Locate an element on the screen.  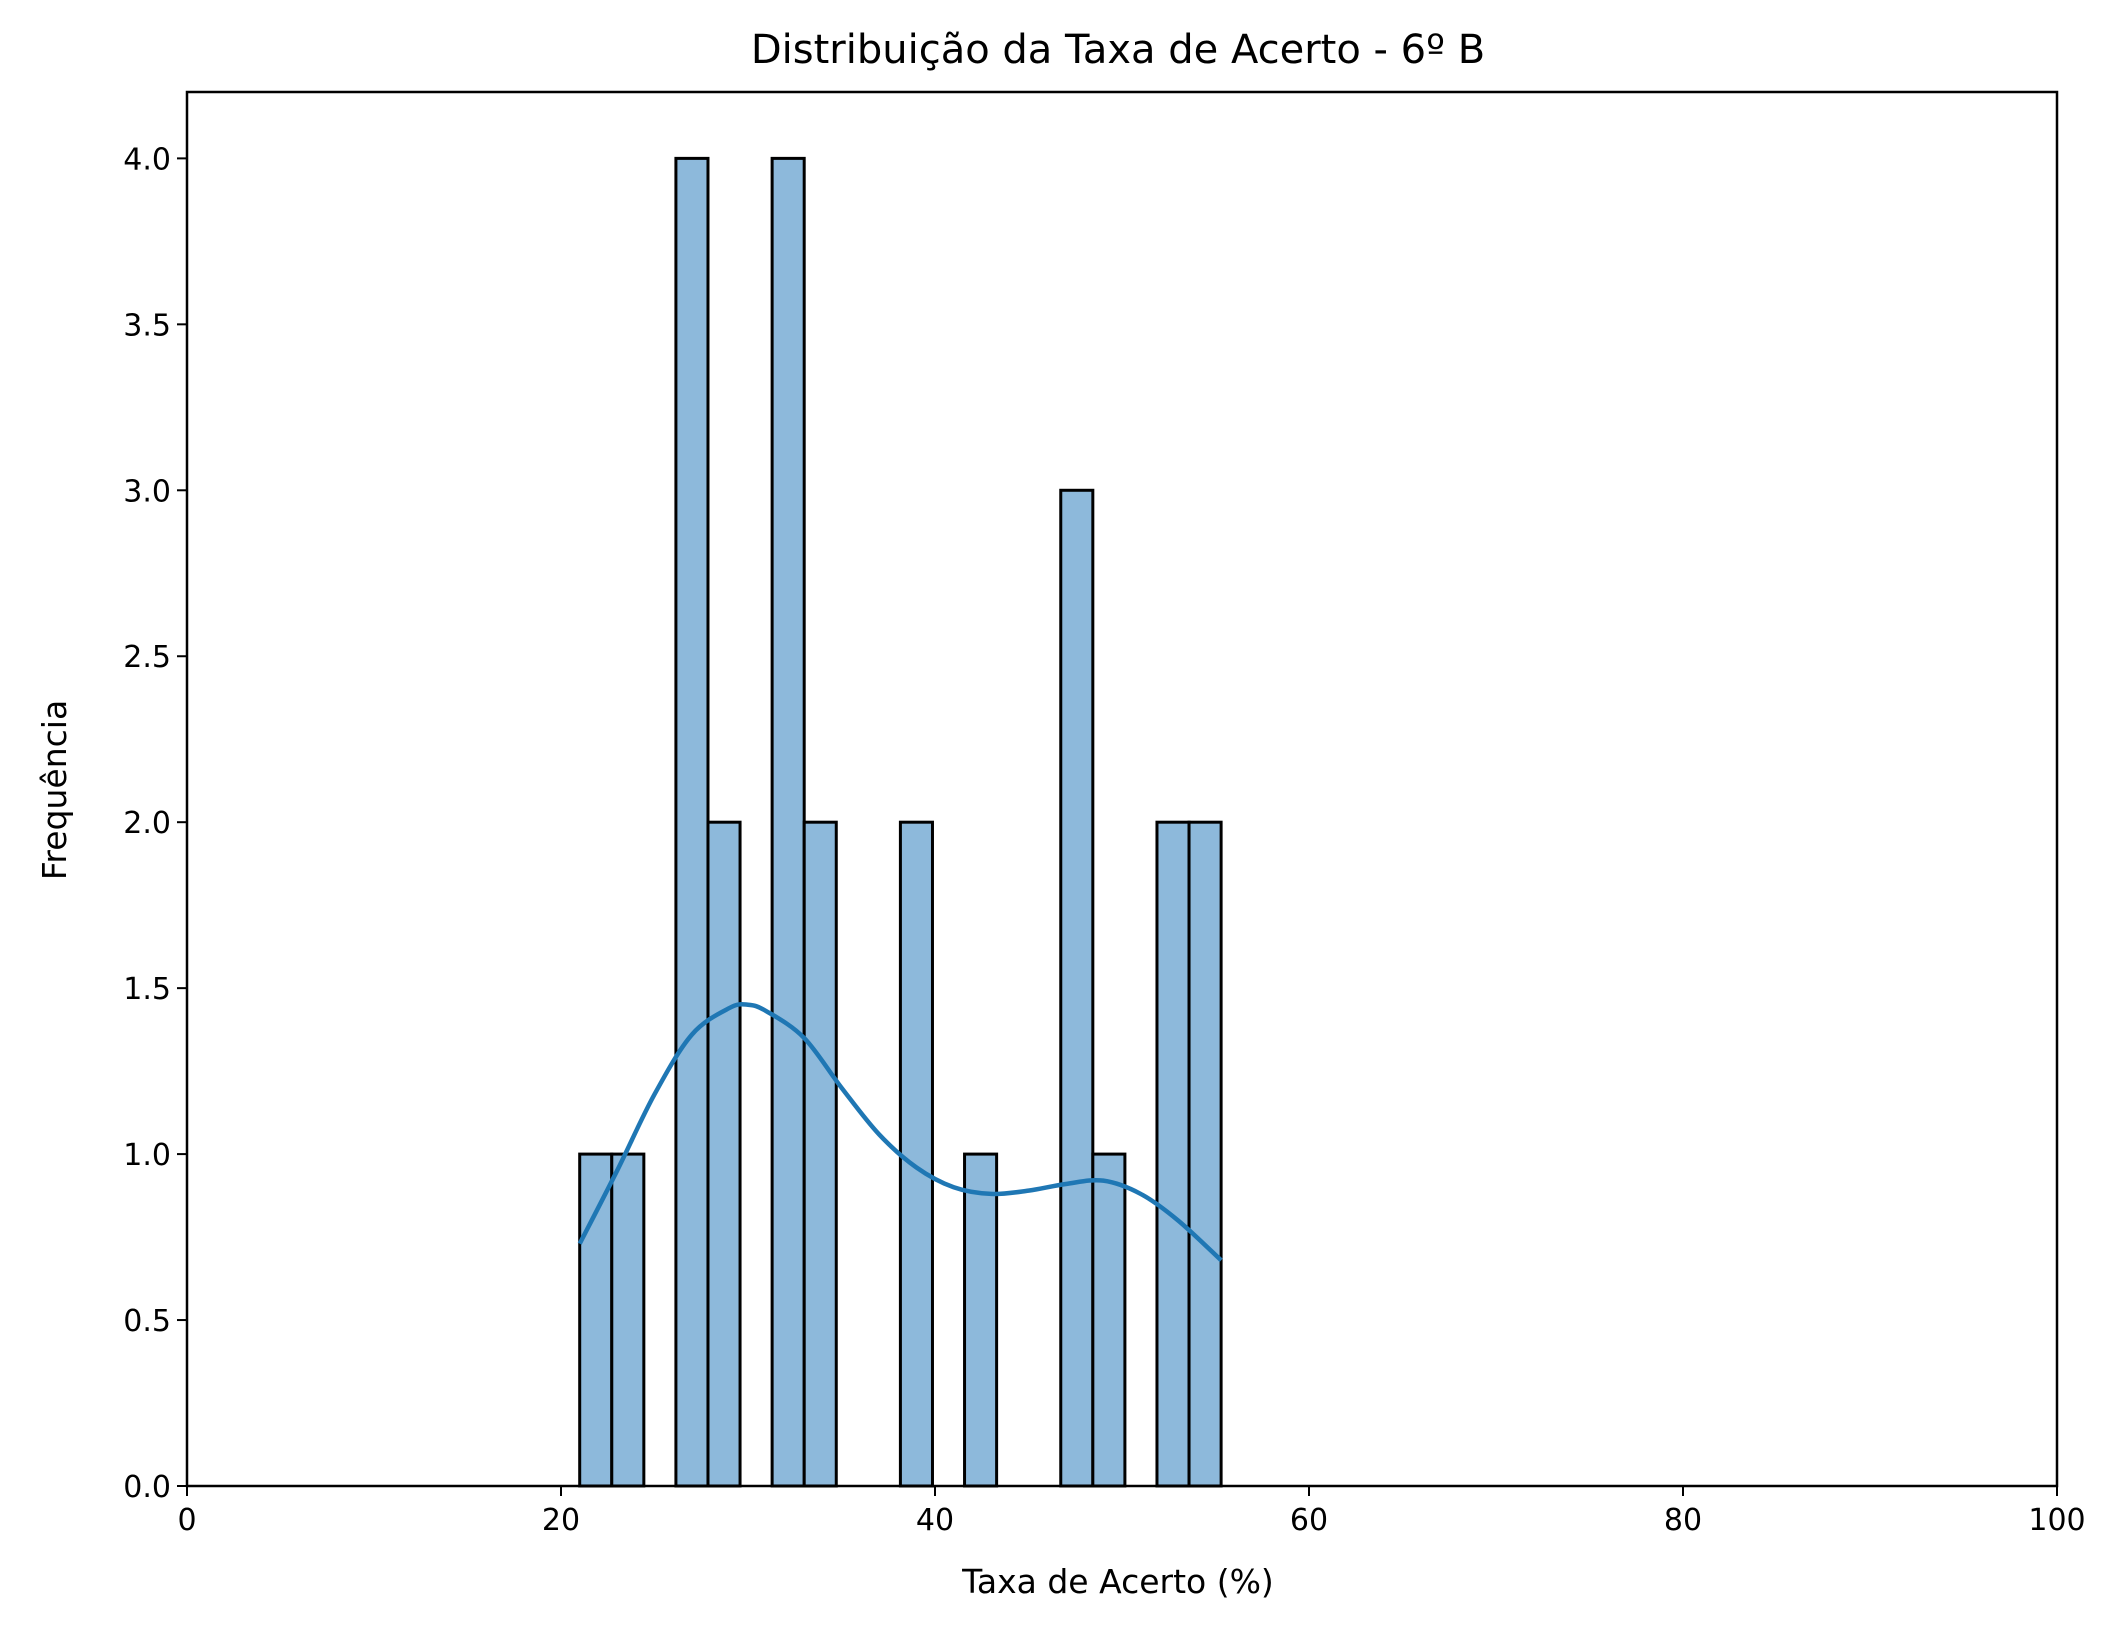
y-axis-ticks: 0.0 0.5 1.0 1.5 2.0 2.5 3.0 3.5 4.0 is located at coordinates (155, 823).